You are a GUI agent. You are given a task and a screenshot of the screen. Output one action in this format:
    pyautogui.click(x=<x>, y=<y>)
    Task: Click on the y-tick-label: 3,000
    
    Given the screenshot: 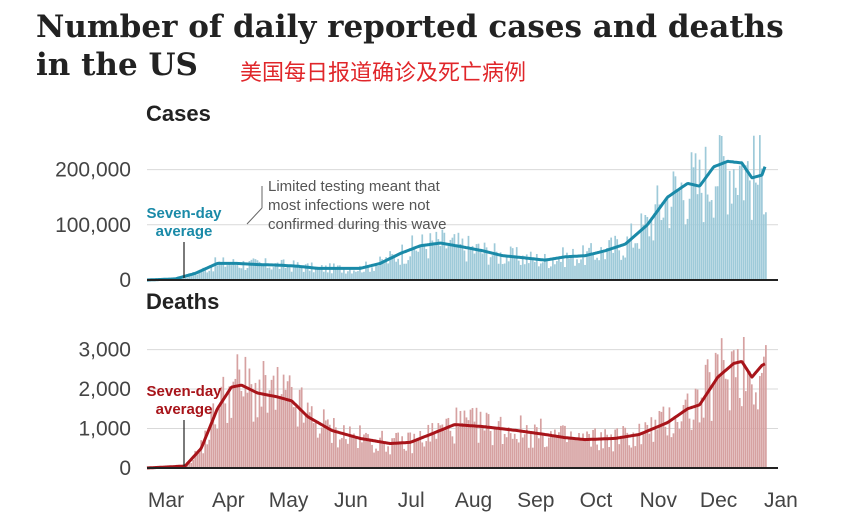 What is the action you would take?
    pyautogui.click(x=104, y=350)
    